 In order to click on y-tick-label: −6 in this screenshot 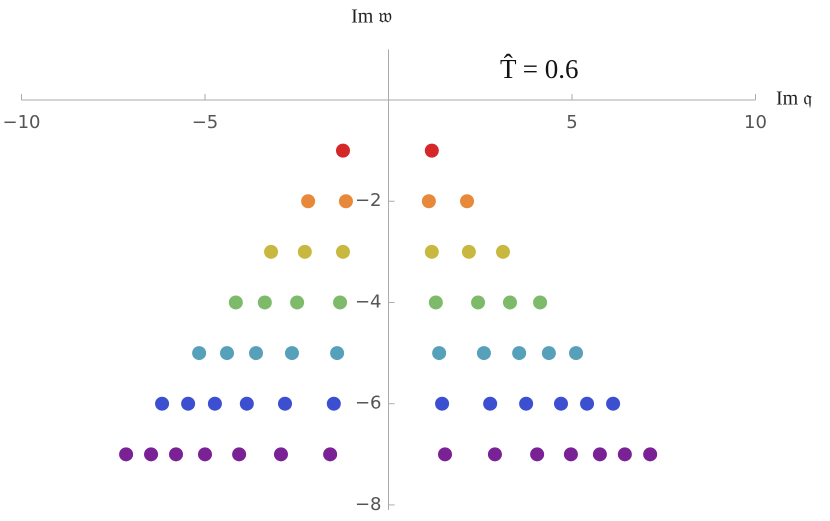, I will do `click(368, 403)`.